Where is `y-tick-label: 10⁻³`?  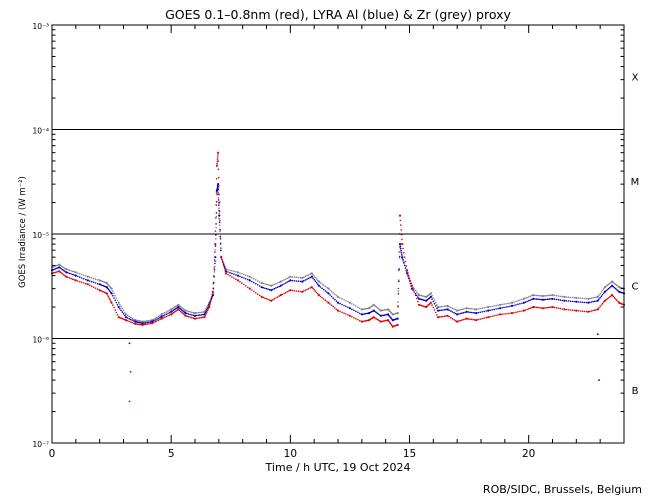 y-tick-label: 10⁻³ is located at coordinates (40, 26).